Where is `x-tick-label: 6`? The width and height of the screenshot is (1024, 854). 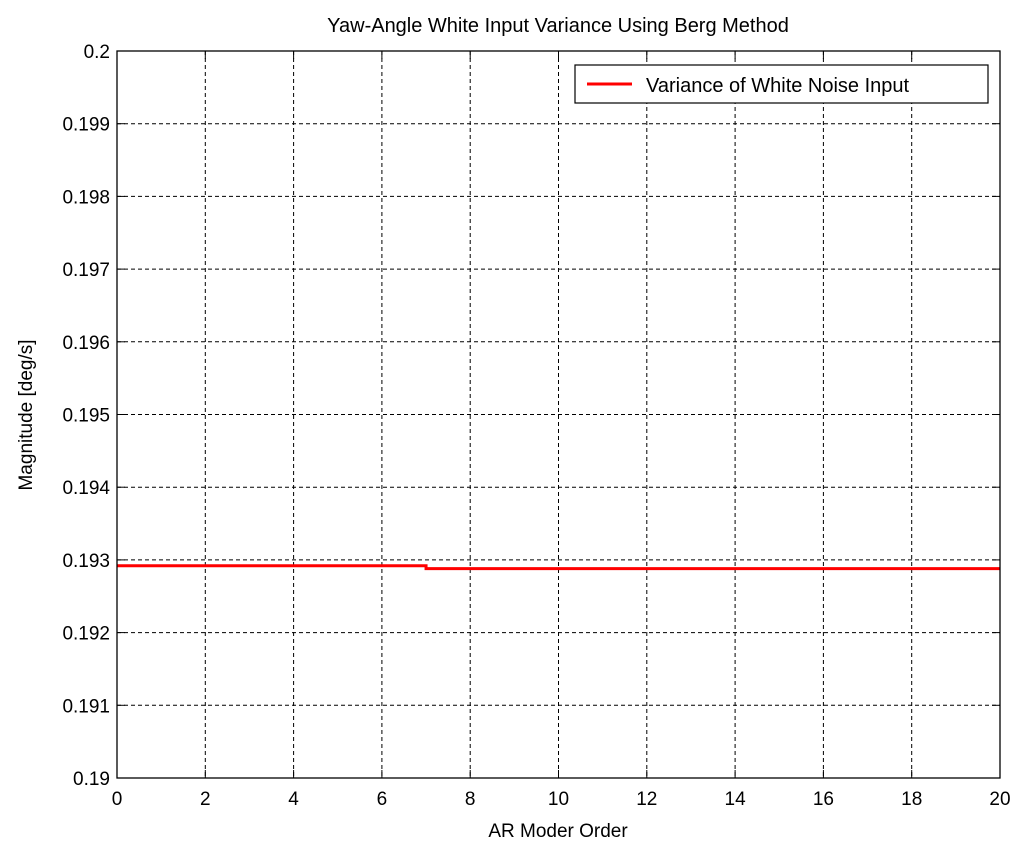
x-tick-label: 6 is located at coordinates (382, 799).